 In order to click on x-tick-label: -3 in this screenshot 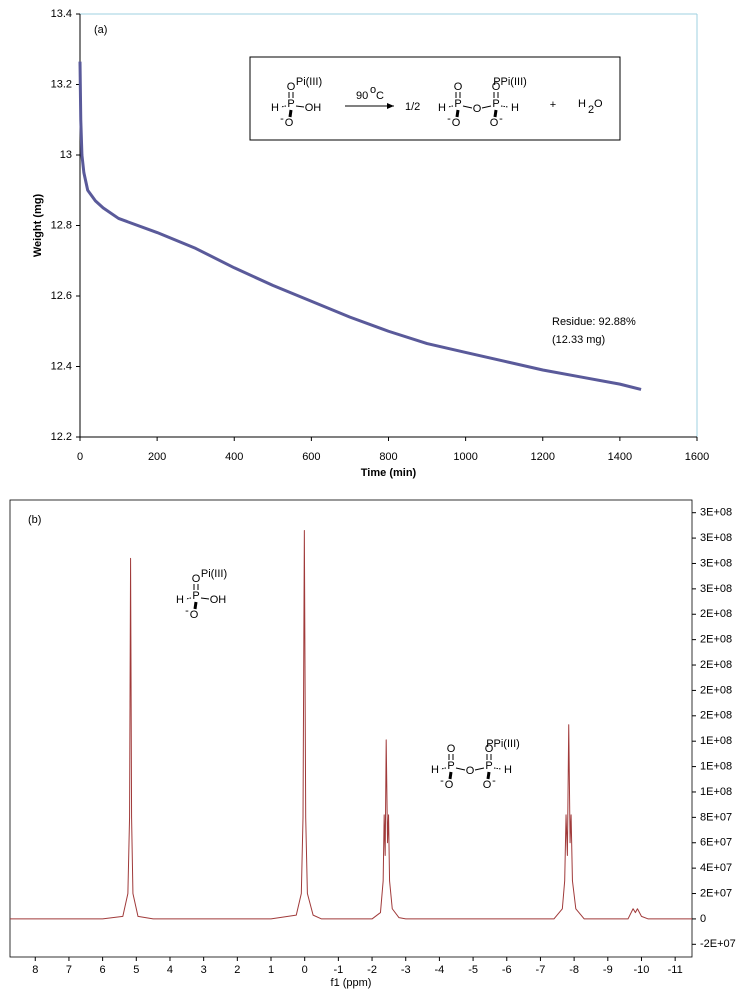, I will do `click(406, 970)`.